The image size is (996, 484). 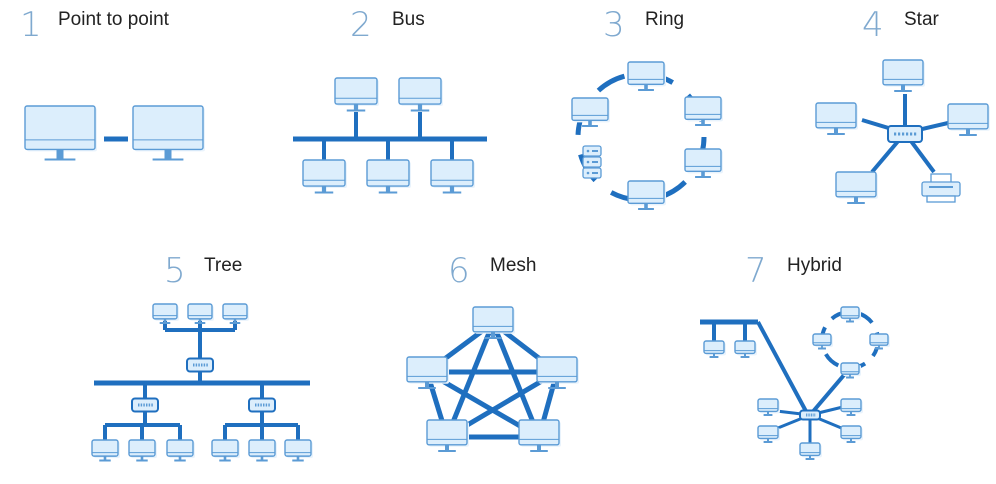 What do you see at coordinates (408, 19) in the screenshot?
I see `title-bus: Bus` at bounding box center [408, 19].